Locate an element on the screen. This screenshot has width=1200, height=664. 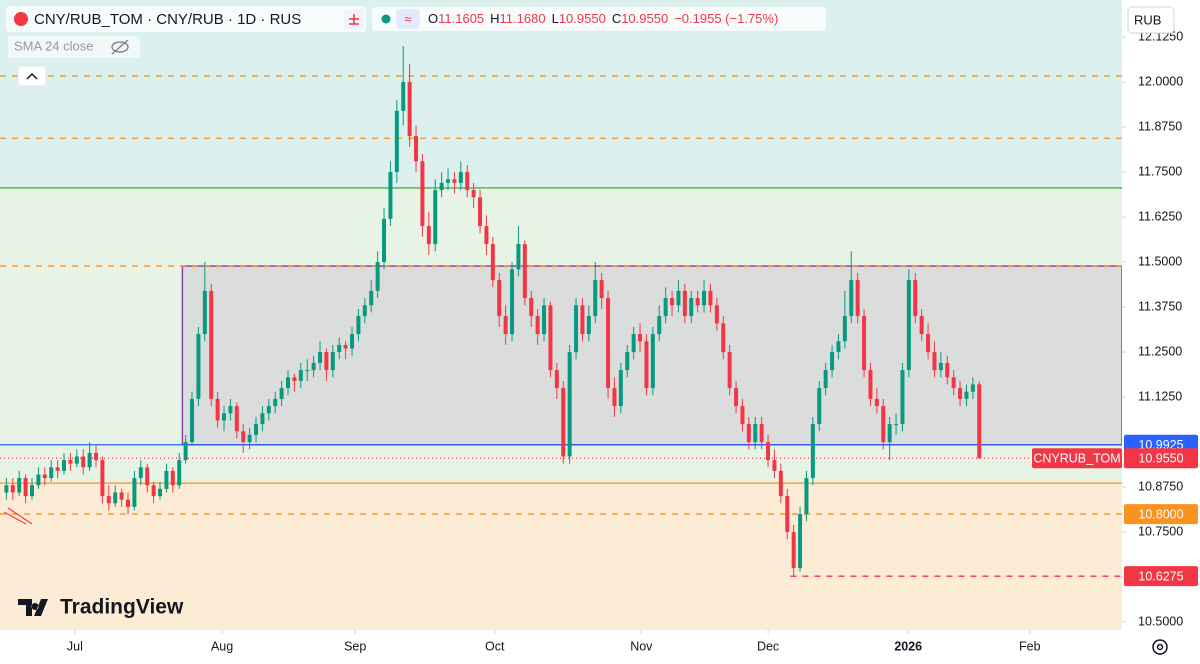
price-badge is located at coordinates (1161, 458).